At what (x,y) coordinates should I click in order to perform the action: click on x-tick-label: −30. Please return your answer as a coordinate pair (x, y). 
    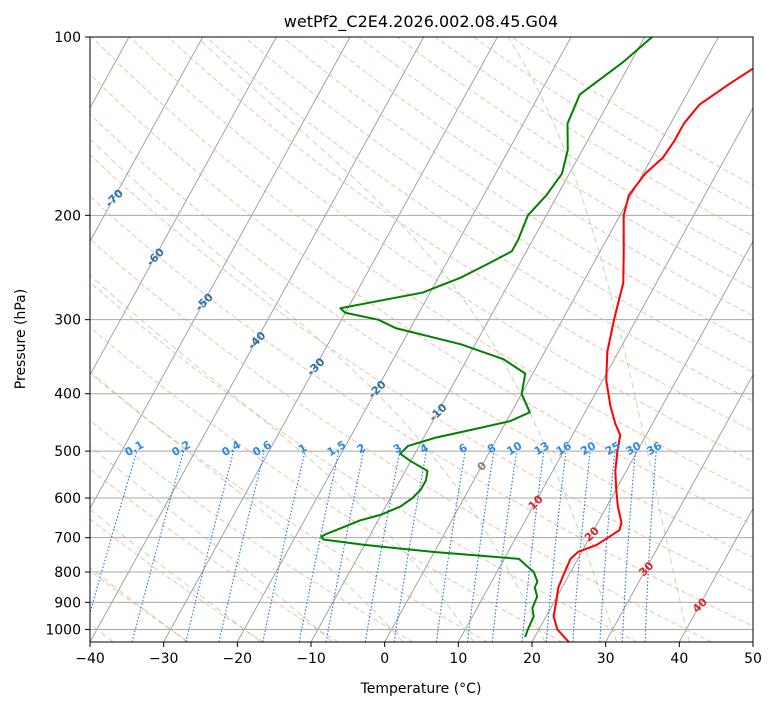
    Looking at the image, I should click on (164, 659).